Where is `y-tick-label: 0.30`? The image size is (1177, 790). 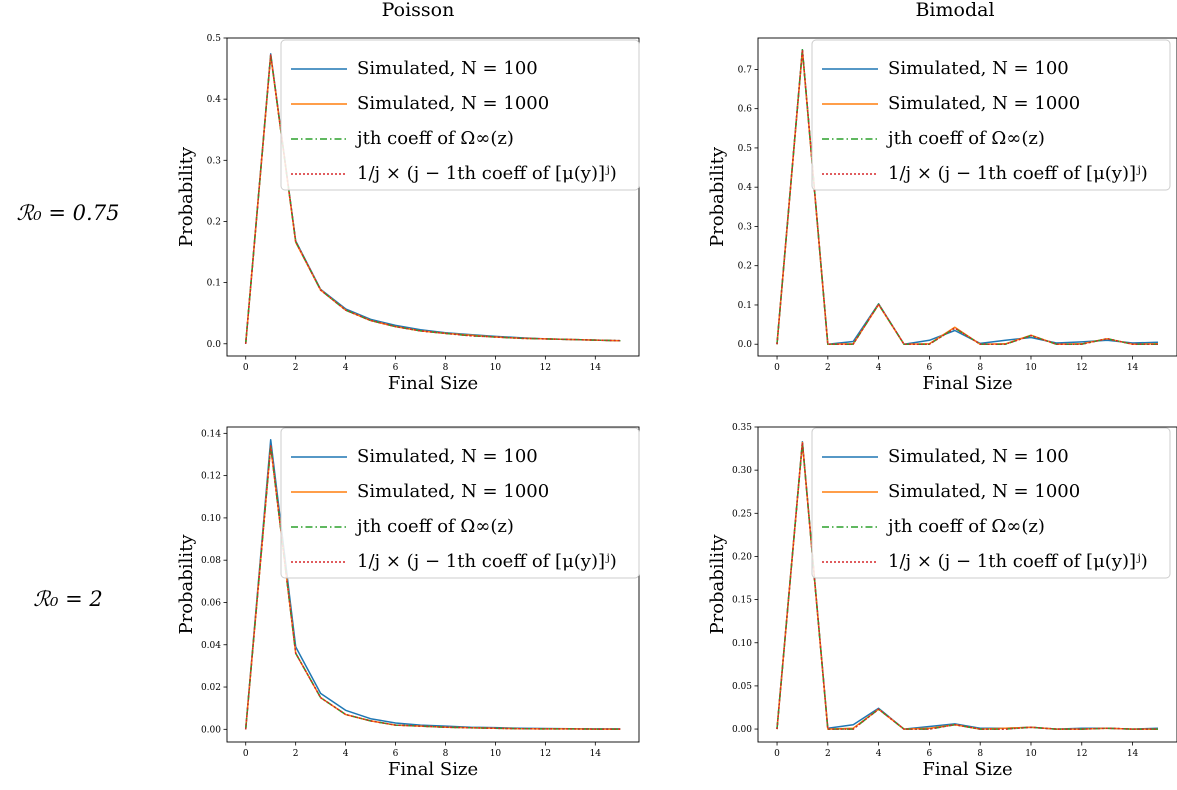 y-tick-label: 0.30 is located at coordinates (742, 471).